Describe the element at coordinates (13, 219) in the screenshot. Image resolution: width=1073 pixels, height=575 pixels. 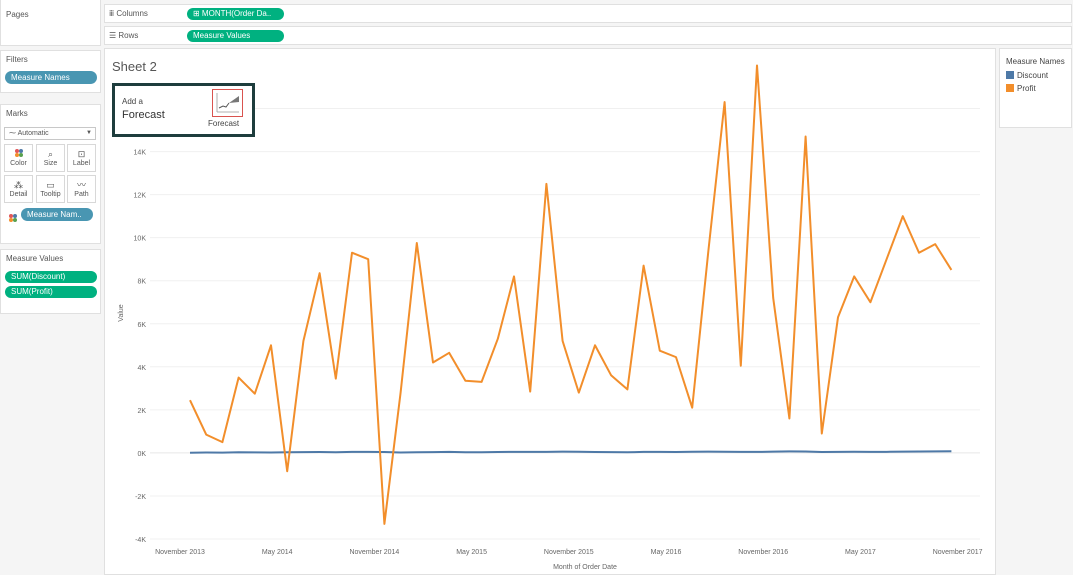
I see `marks-color-icon` at that location.